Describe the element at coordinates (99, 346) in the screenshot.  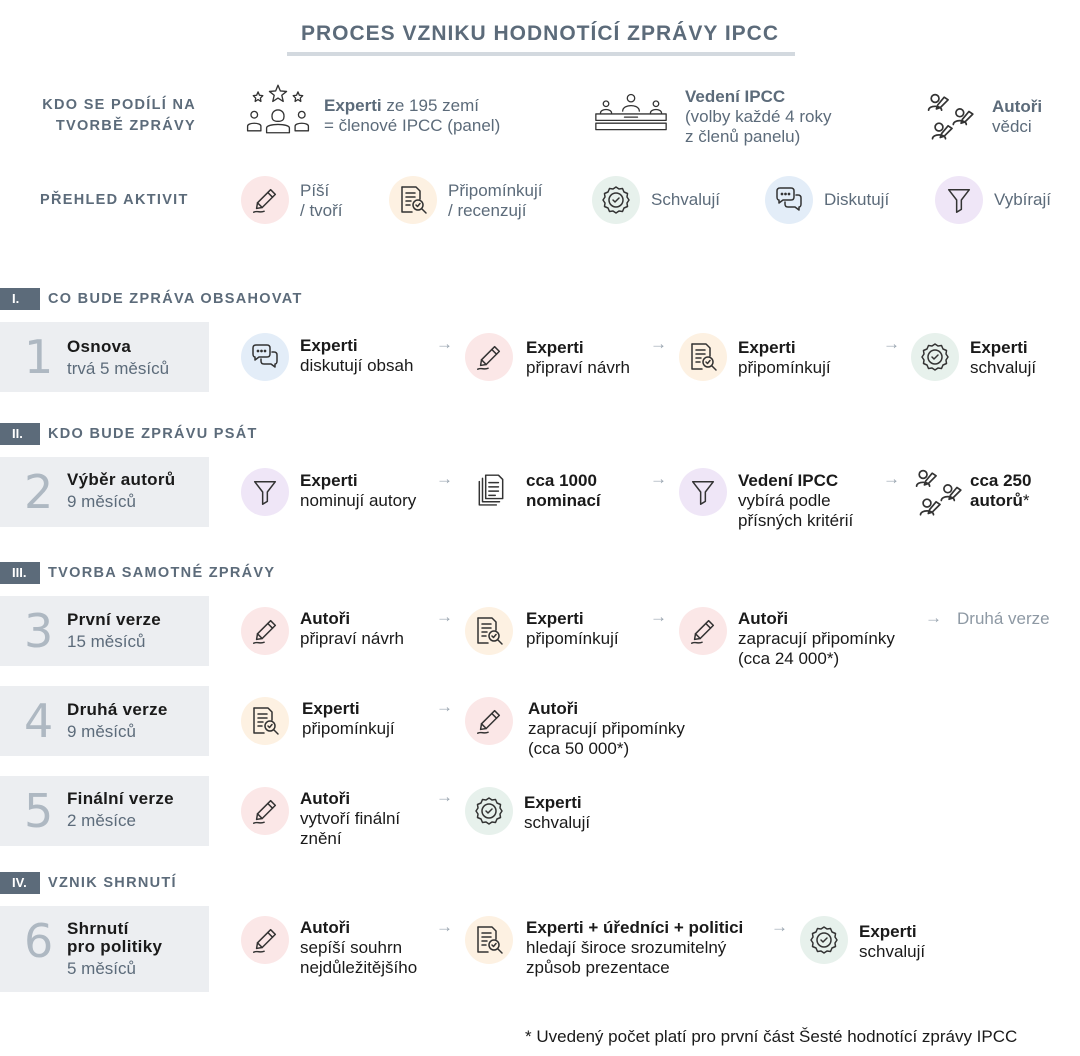
I see `step-1-title: Osnova` at that location.